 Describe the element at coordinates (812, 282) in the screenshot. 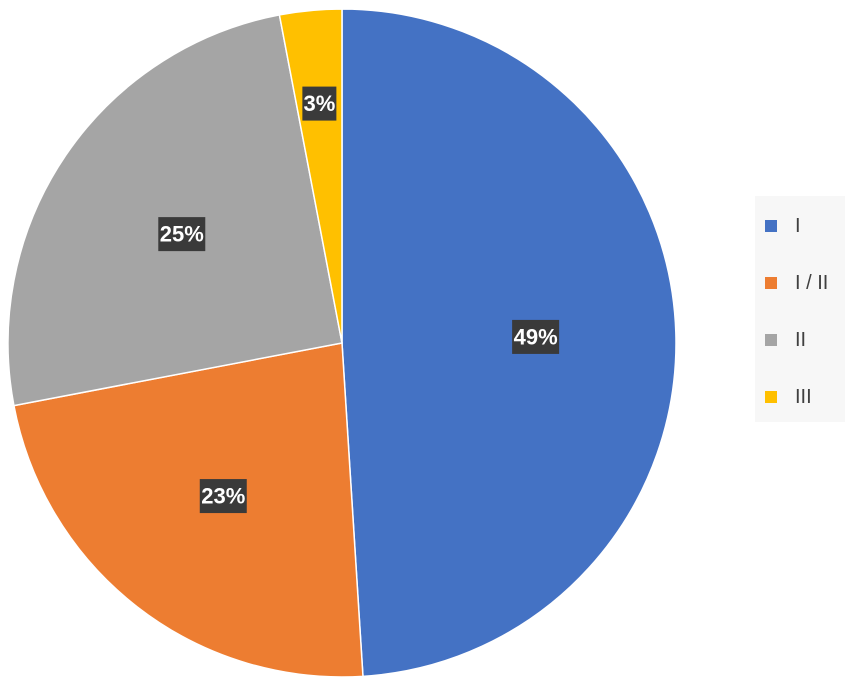

I see `legend-label-i-ii: I / II` at that location.